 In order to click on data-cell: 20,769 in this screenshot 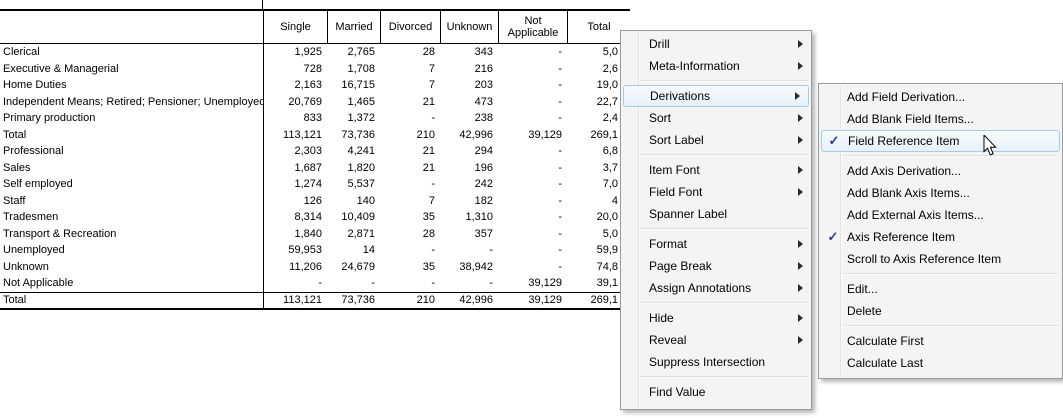, I will do `click(295, 101)`.